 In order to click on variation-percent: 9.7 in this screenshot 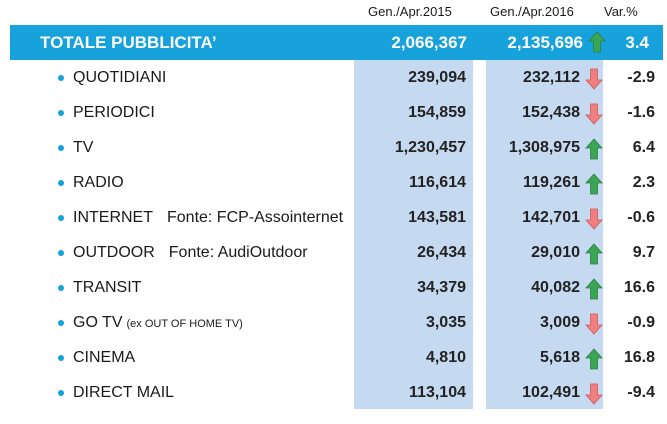, I will do `click(643, 252)`.